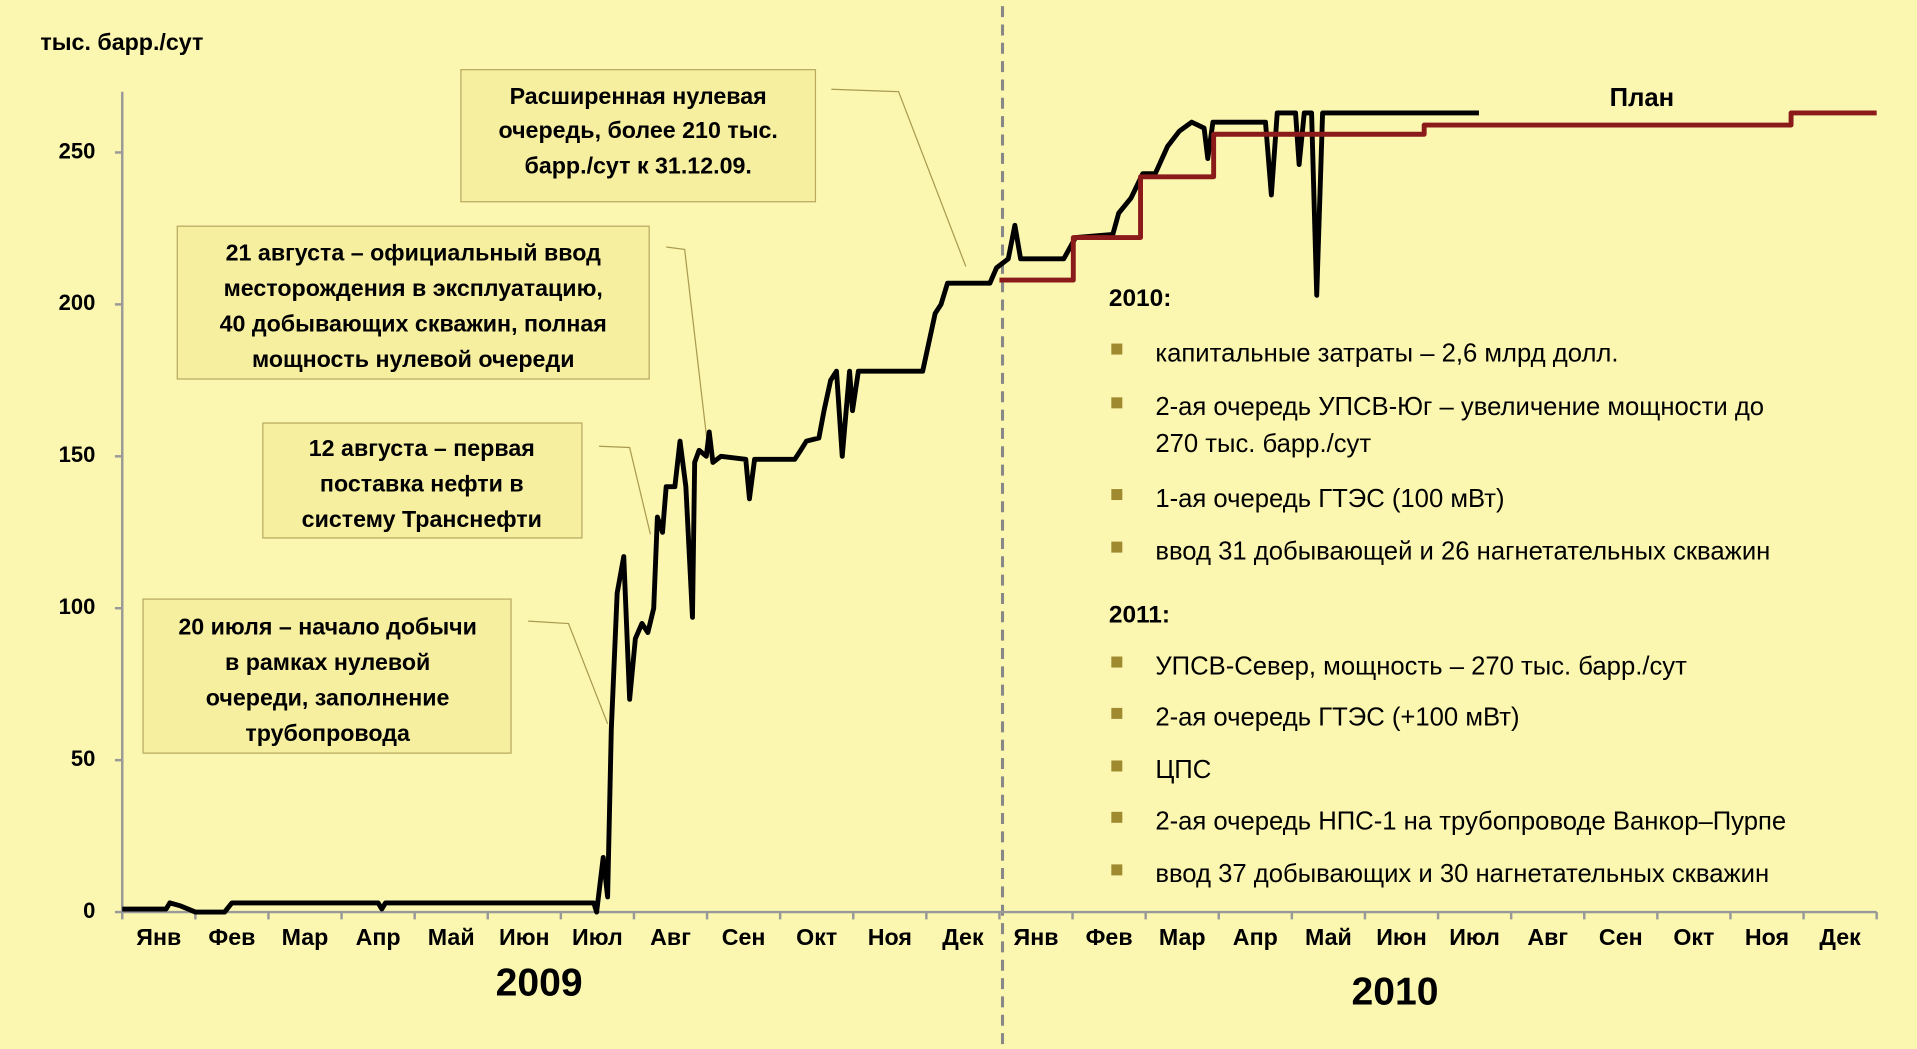  Describe the element at coordinates (328, 697) in the screenshot. I see `annotation-text: очереди, заполнение` at that location.